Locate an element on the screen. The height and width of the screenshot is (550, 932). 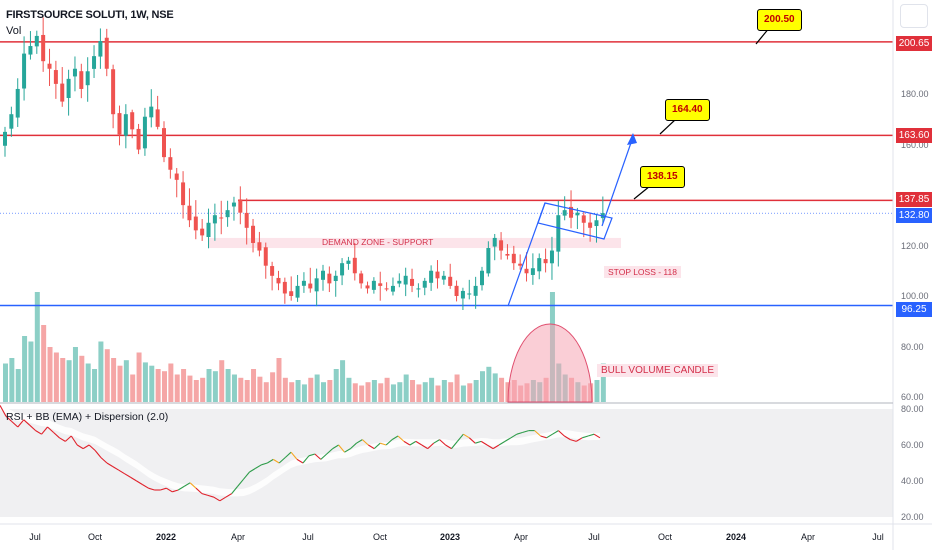
volume-label: Vol is located at coordinates (14, 31).